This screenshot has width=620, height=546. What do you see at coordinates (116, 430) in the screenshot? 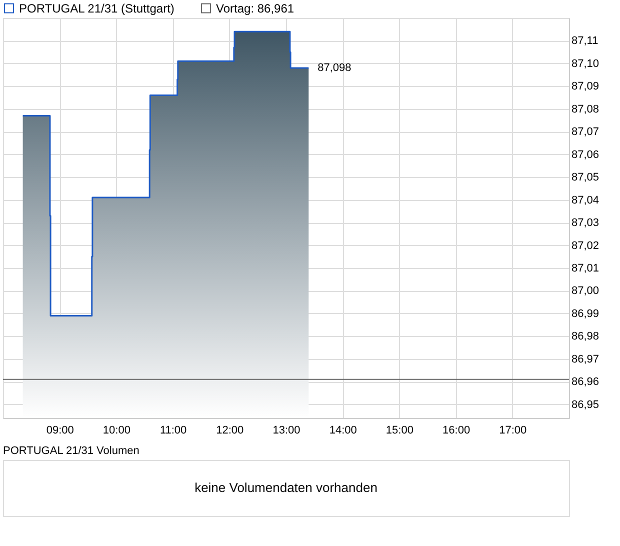
I see `x-tick-label: 10:00` at bounding box center [116, 430].